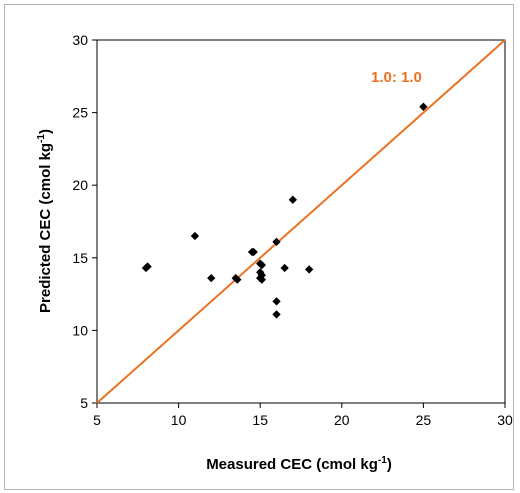 The height and width of the screenshot is (493, 520). Describe the element at coordinates (389, 464) in the screenshot. I see `x-axis-title-close: )` at that location.